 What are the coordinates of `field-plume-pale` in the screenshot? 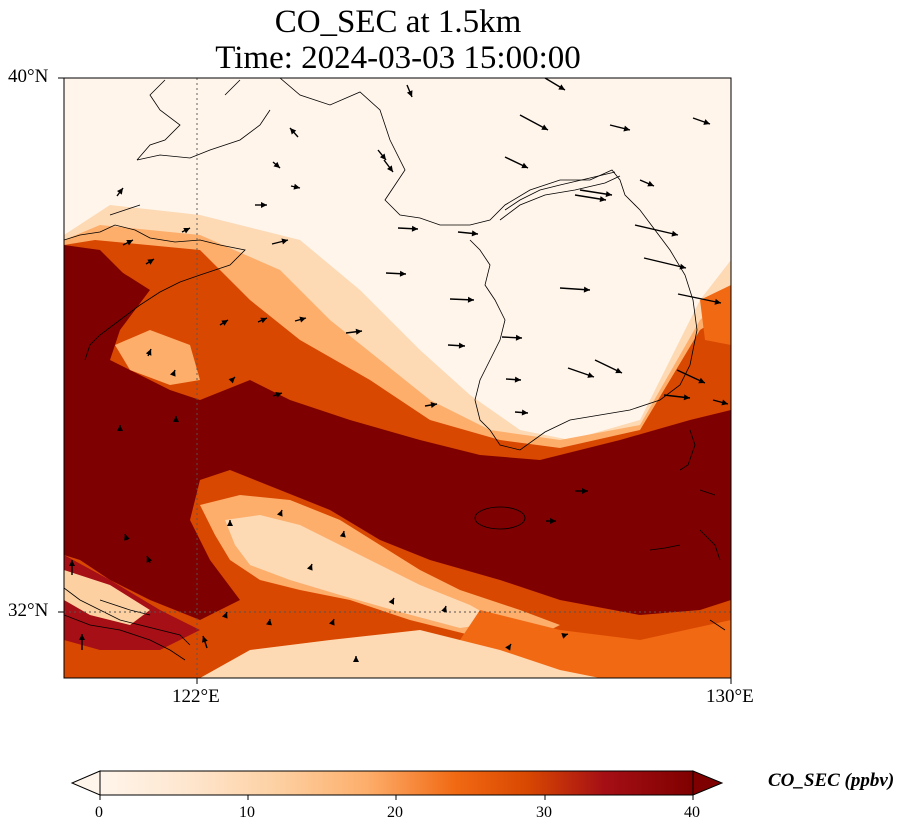 It's located at (362, 571).